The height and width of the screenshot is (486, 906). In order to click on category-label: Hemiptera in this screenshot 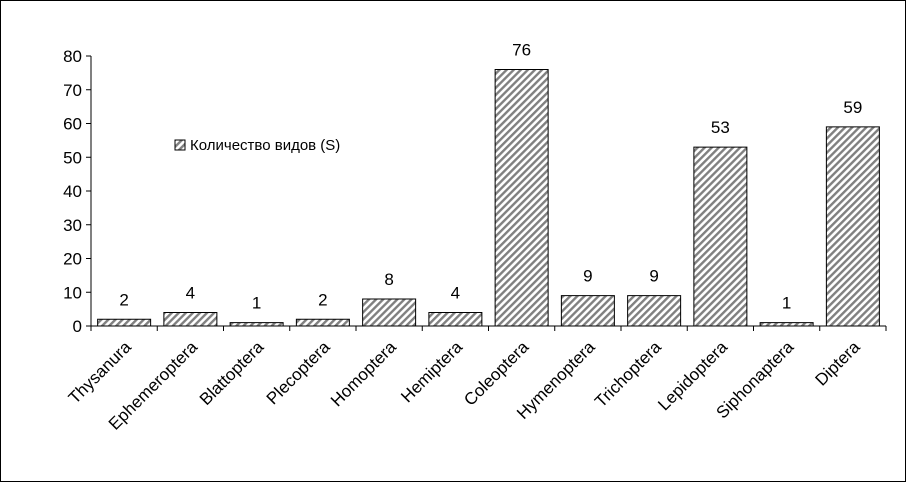, I will do `click(431, 371)`.